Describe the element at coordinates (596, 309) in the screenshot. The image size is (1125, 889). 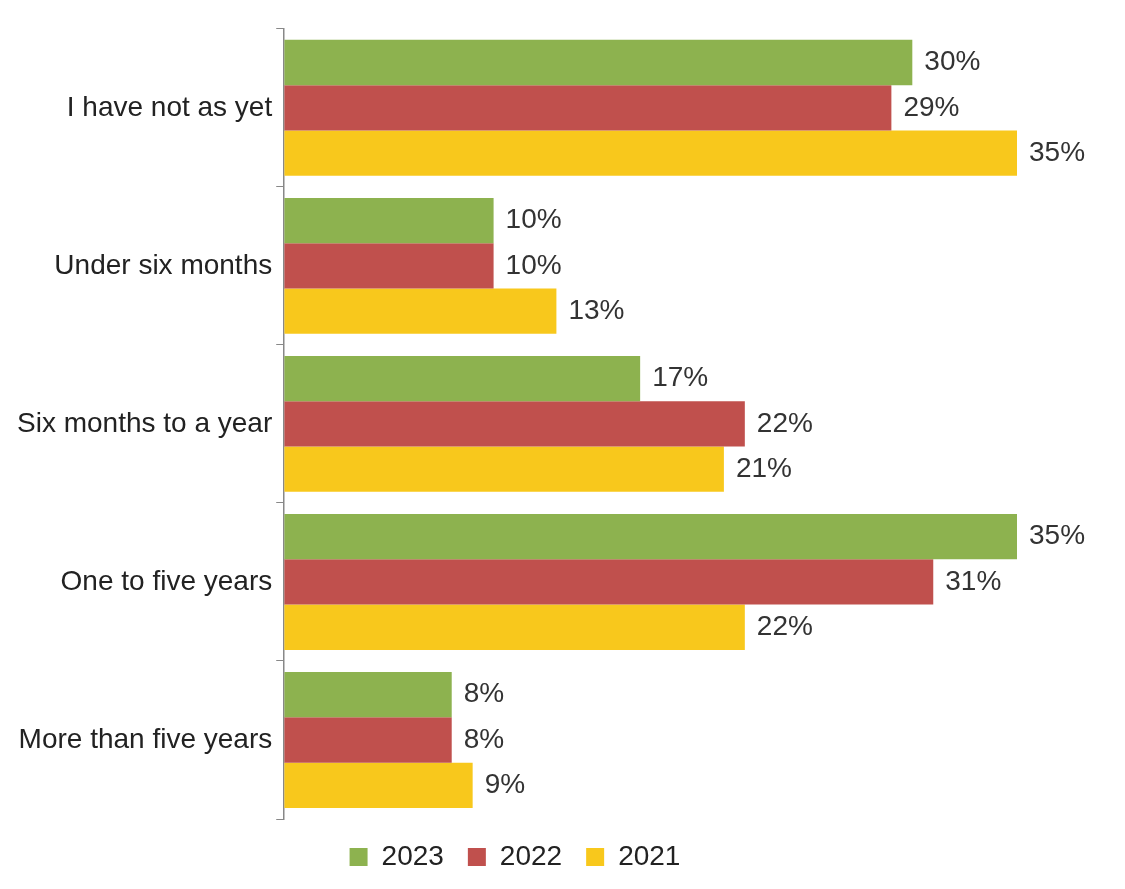
I see `data-label: 13%` at that location.